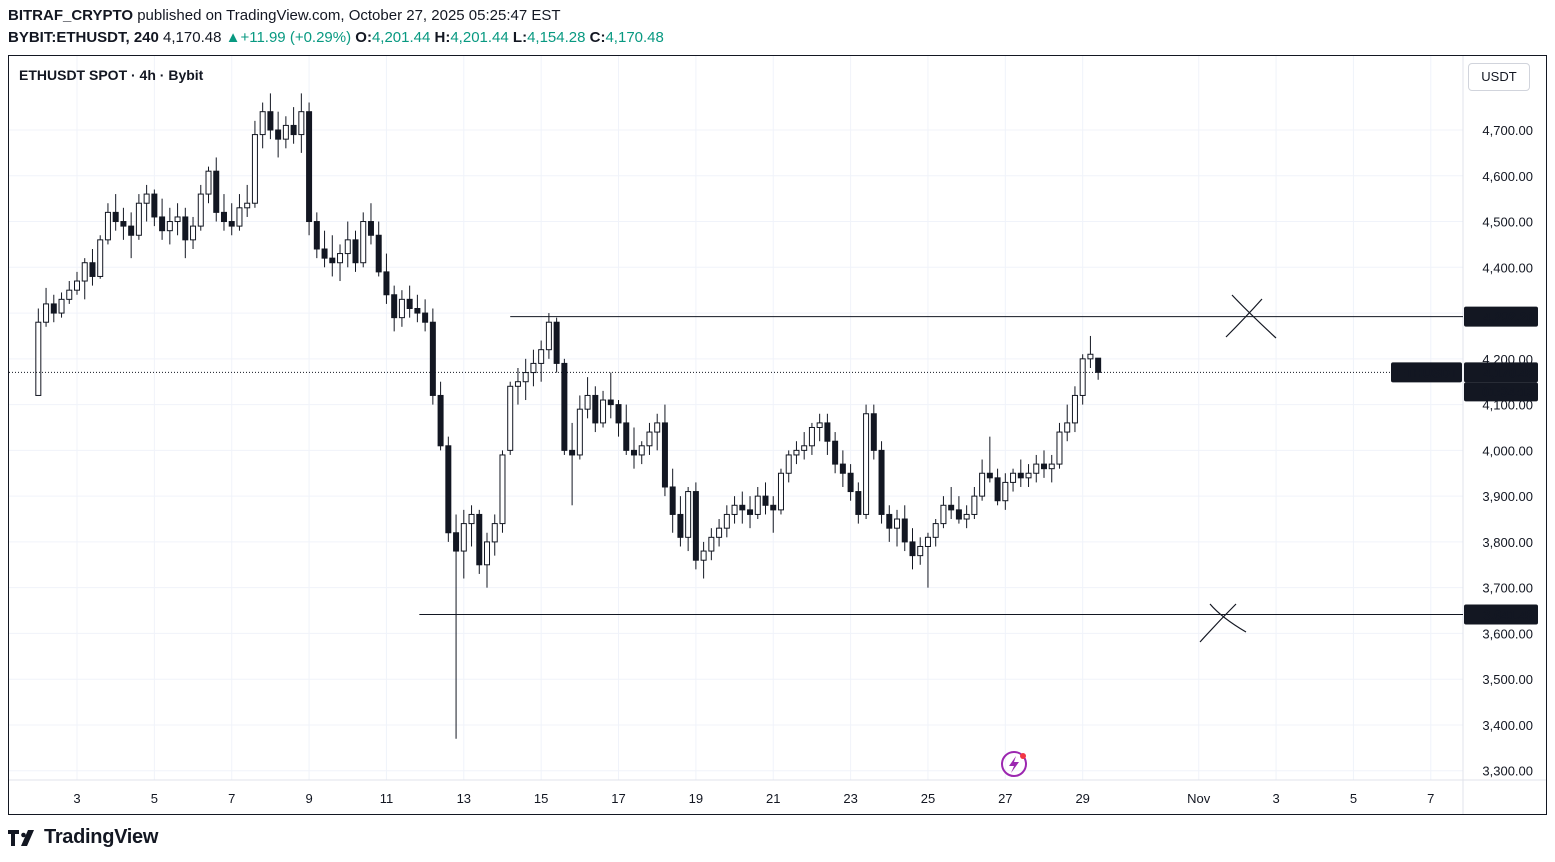 The height and width of the screenshot is (862, 1555). Describe the element at coordinates (71, 15) in the screenshot. I see `publisher-name: BITRAF_CRYPTO` at that location.